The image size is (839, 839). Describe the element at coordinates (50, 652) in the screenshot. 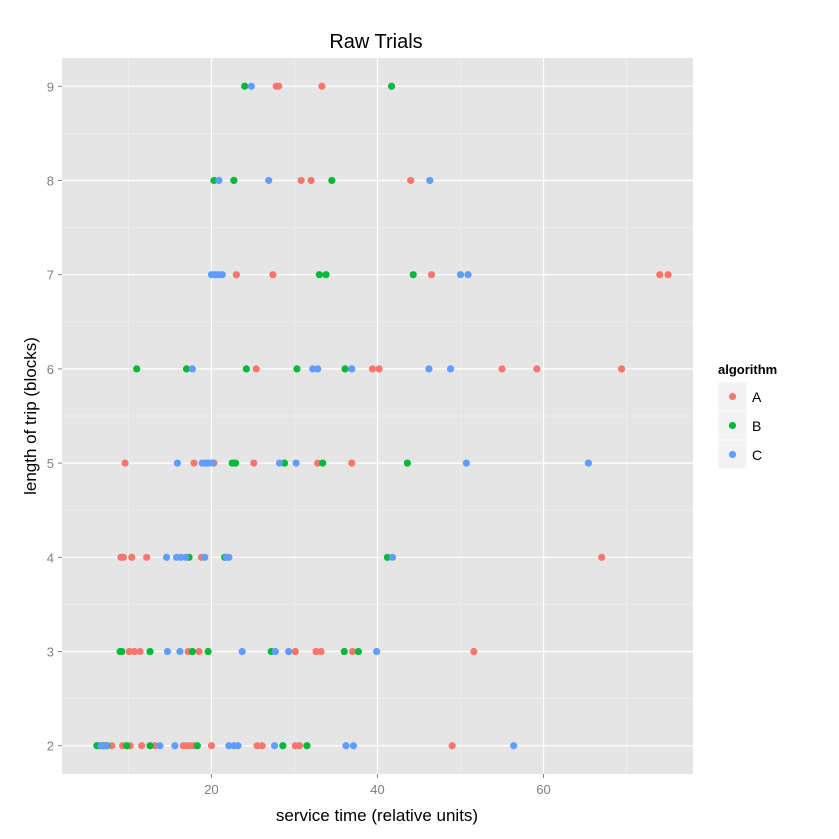

I see `y-tick-label: 3` at that location.